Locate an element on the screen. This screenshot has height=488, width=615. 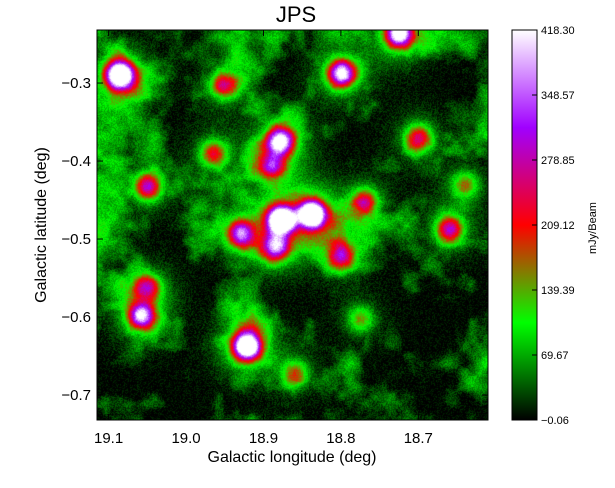
colorbar-ticks: 418.30 348.57 278.85 209.12 139.39 69.67 −0.06 is located at coordinates (553, 226).